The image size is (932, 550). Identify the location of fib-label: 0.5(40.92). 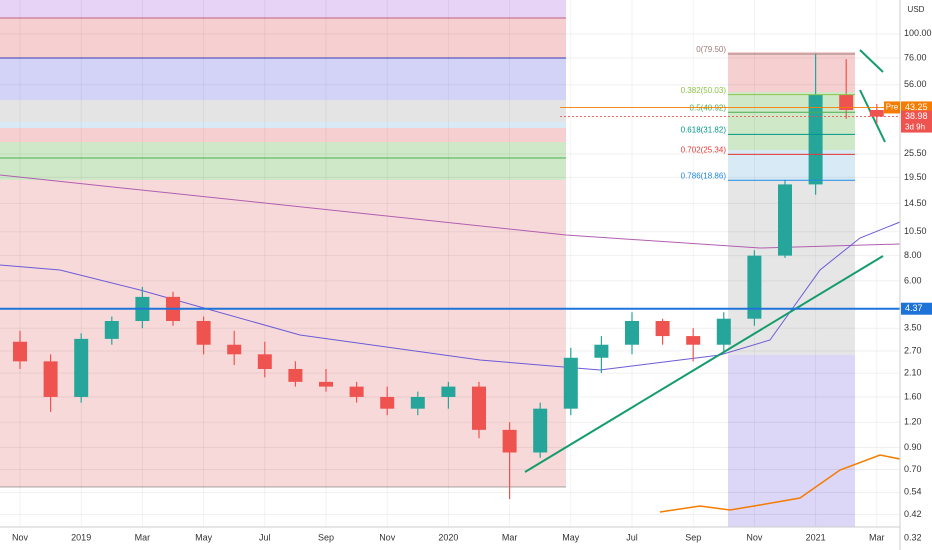
(708, 107).